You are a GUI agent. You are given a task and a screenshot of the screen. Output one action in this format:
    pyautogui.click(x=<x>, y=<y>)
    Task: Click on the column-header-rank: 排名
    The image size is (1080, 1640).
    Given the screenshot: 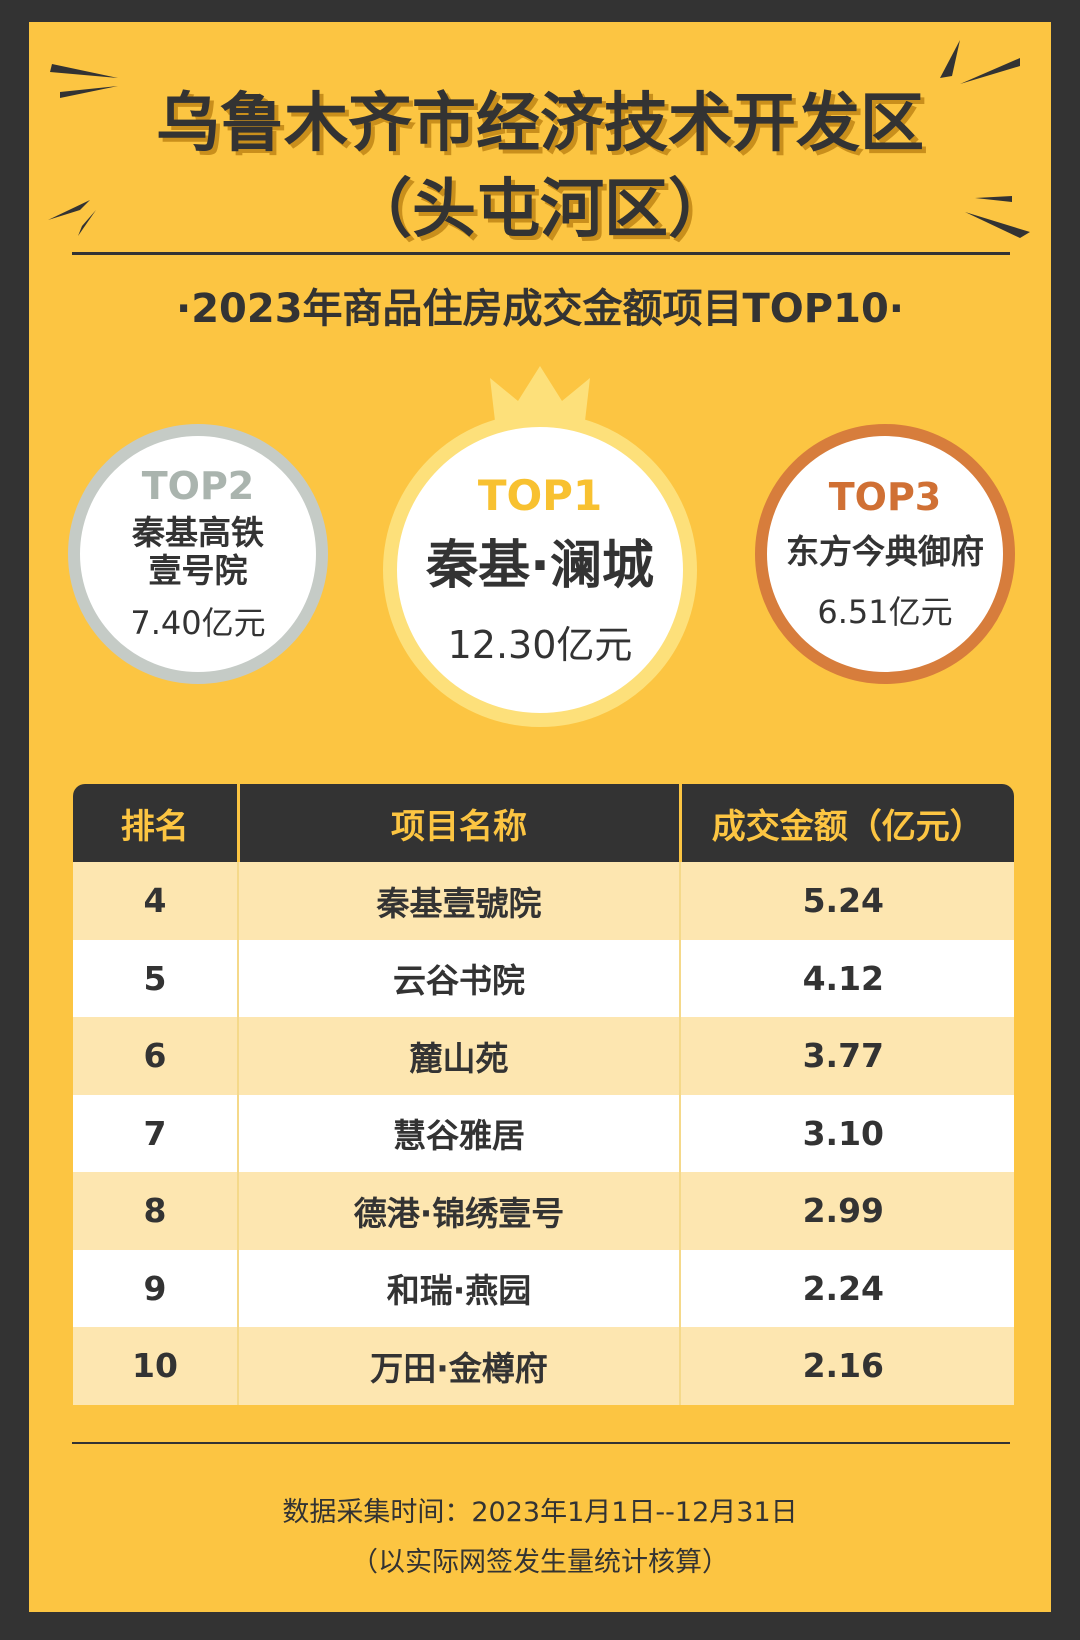 What is the action you would take?
    pyautogui.click(x=155, y=823)
    